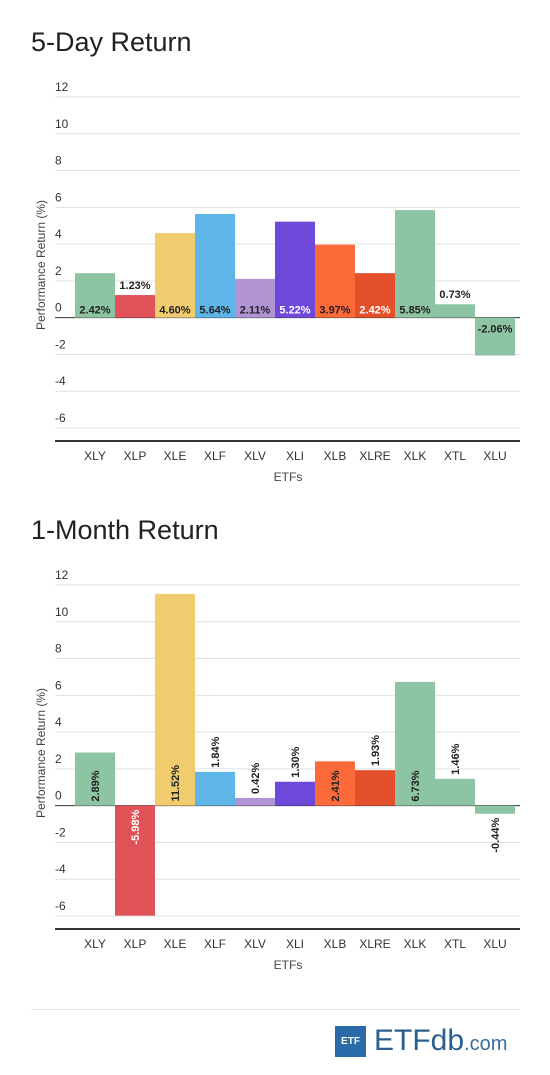 Image resolution: width=550 pixels, height=1075 pixels. I want to click on data-label: 1.23%, so click(134, 286).